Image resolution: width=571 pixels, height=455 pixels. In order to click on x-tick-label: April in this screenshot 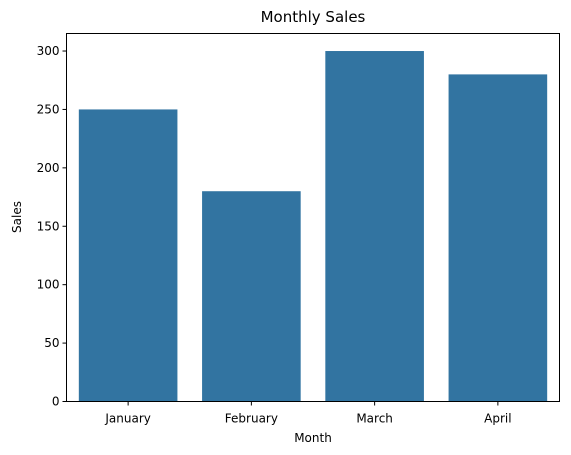, I will do `click(497, 419)`.